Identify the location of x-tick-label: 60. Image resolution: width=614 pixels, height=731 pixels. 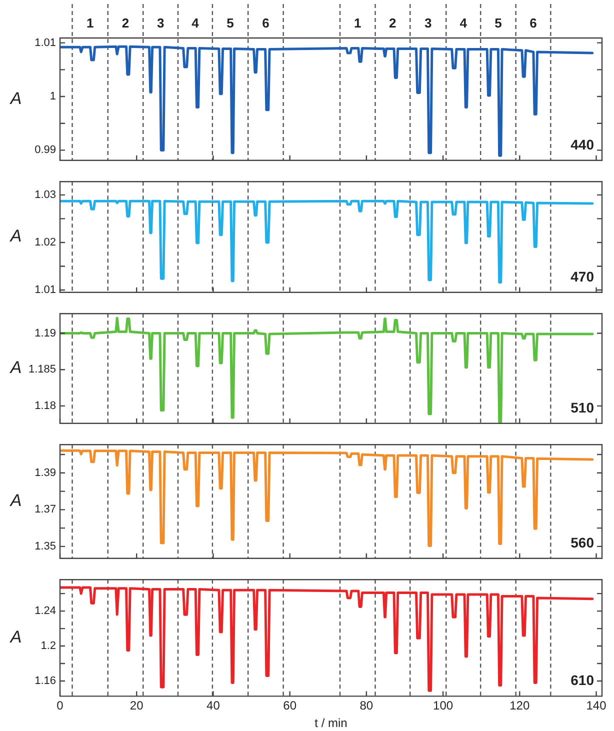
(290, 705).